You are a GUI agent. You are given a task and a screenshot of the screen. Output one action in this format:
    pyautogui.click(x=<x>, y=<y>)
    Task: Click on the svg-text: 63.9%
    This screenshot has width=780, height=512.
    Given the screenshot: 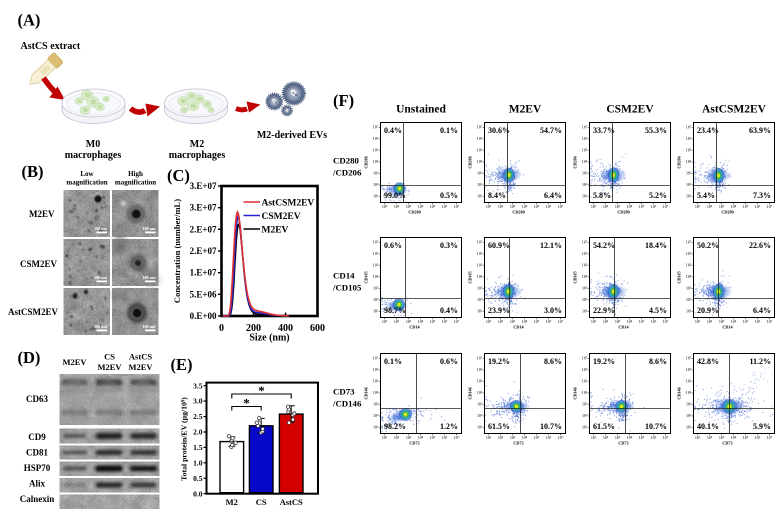 What is the action you would take?
    pyautogui.click(x=760, y=130)
    